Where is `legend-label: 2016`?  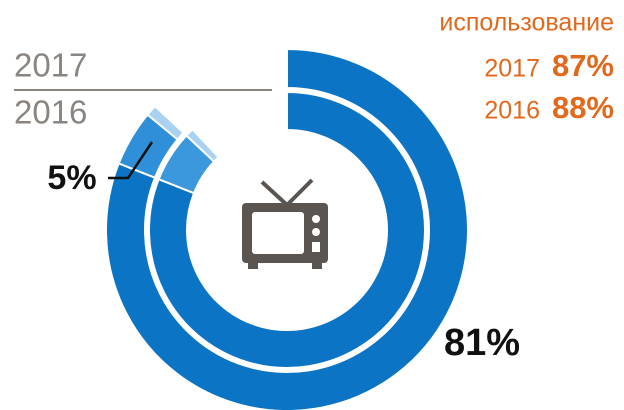
legend-label: 2016 is located at coordinates (50, 112).